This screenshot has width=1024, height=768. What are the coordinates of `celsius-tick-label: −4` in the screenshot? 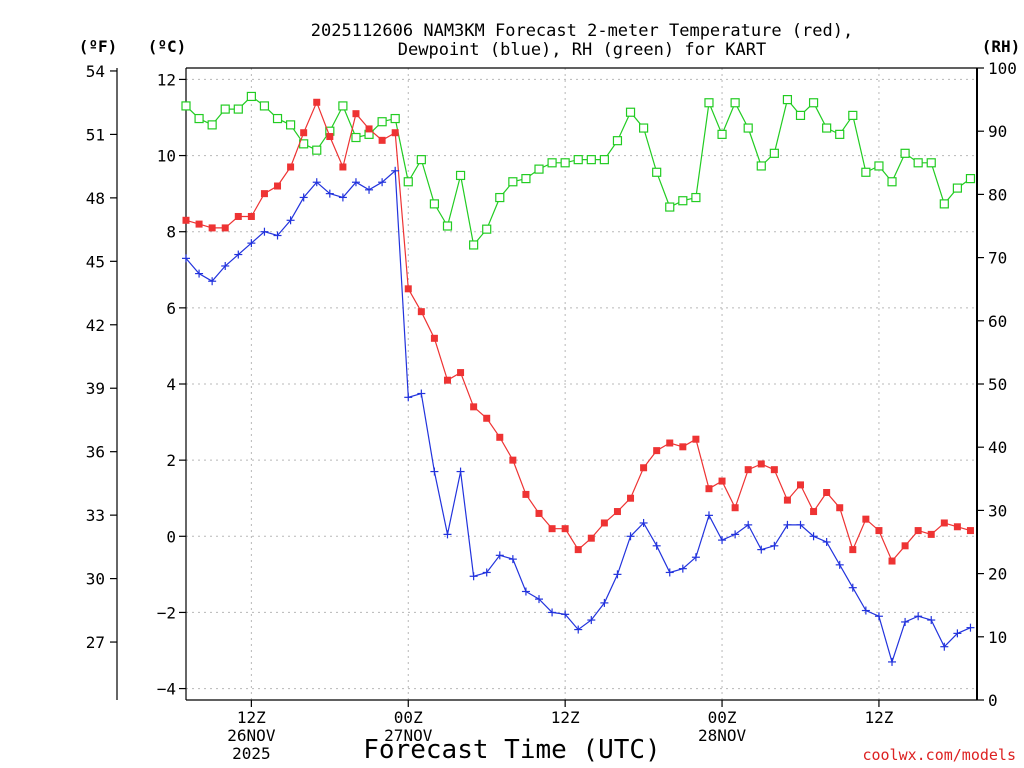 It's located at (166, 689).